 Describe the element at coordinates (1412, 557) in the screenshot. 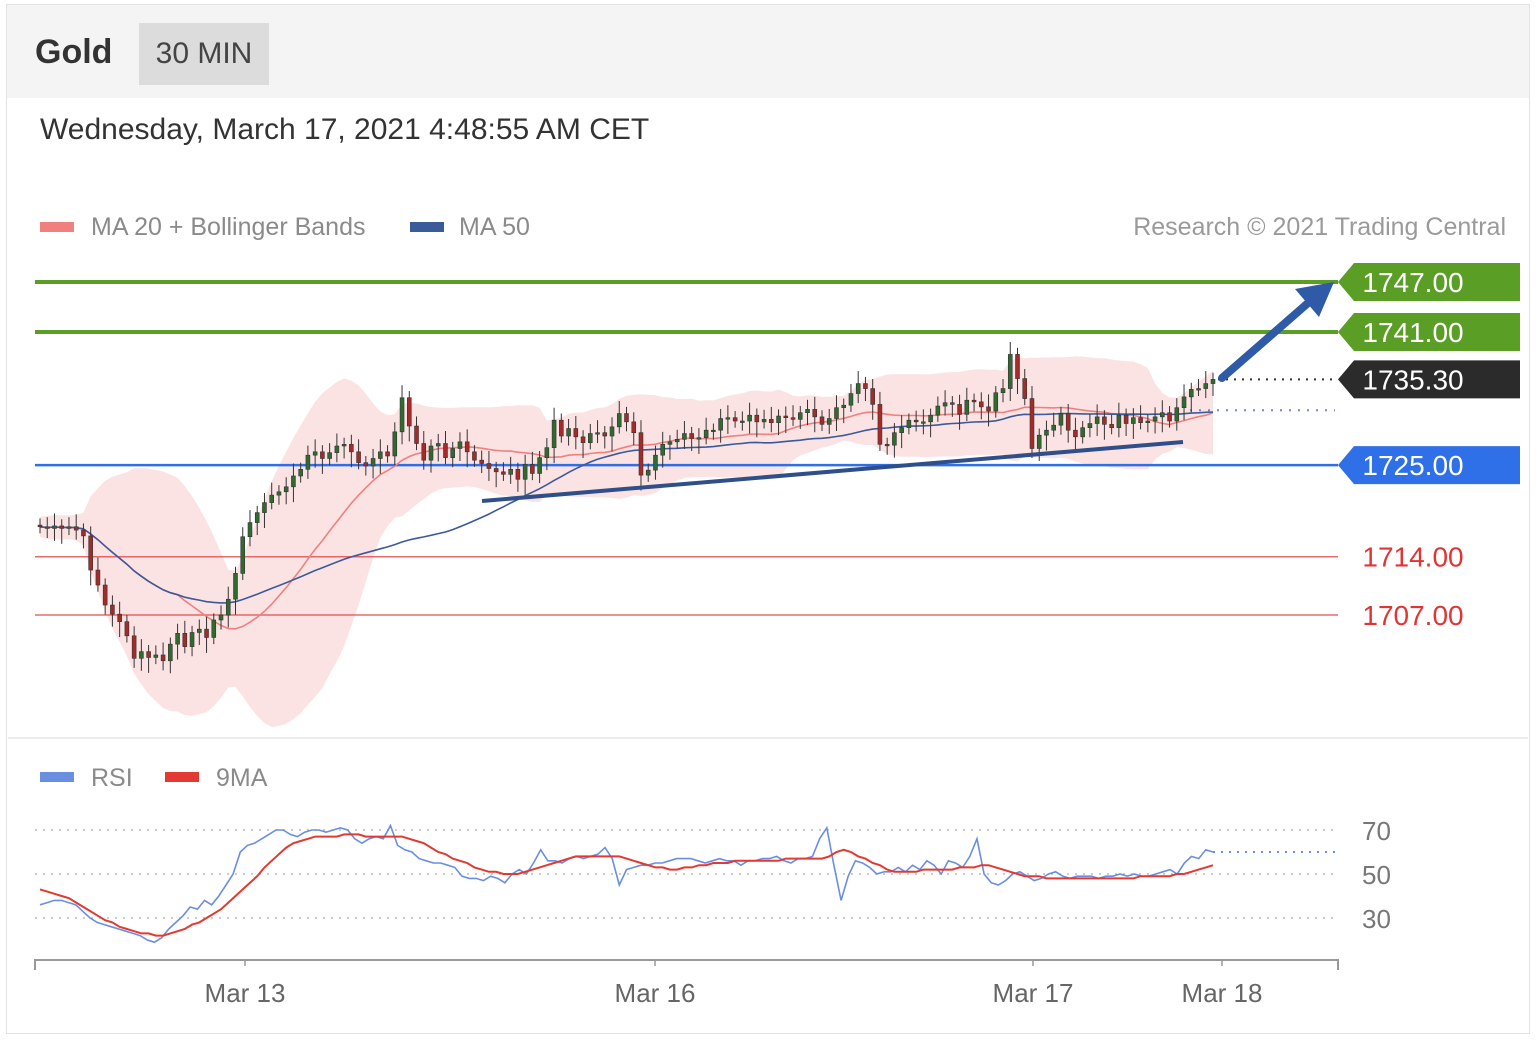

I see `price-label-1714.00: 1714.00` at that location.